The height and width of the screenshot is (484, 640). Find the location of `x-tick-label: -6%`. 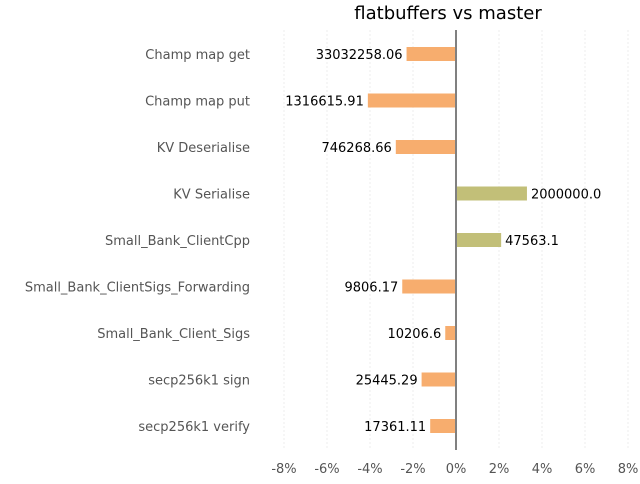

x-tick-label: -6% is located at coordinates (326, 469).